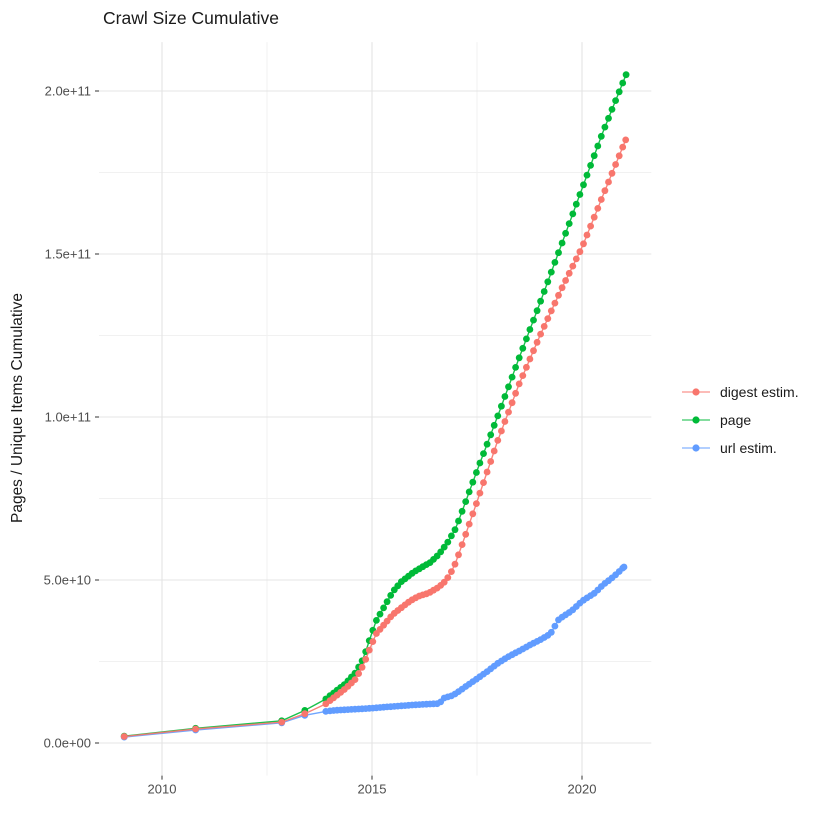 The height and width of the screenshot is (827, 826). Describe the element at coordinates (374, 652) in the screenshot. I see `series-line-urlestim` at that location.